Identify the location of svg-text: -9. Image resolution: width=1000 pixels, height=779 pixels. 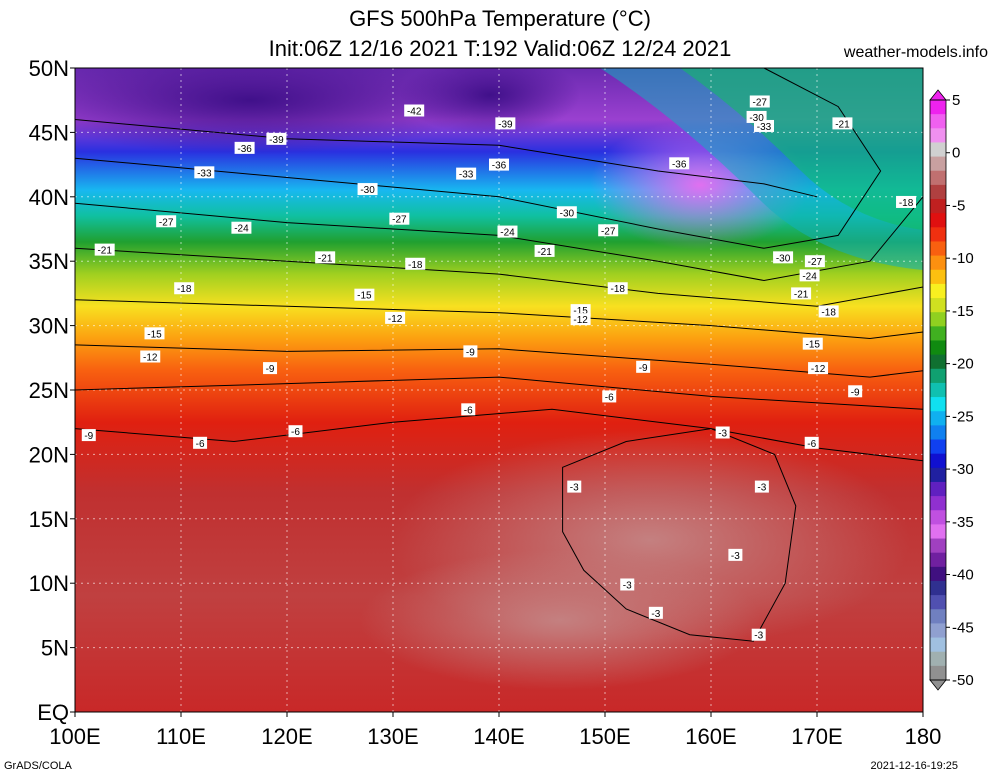
(470, 352).